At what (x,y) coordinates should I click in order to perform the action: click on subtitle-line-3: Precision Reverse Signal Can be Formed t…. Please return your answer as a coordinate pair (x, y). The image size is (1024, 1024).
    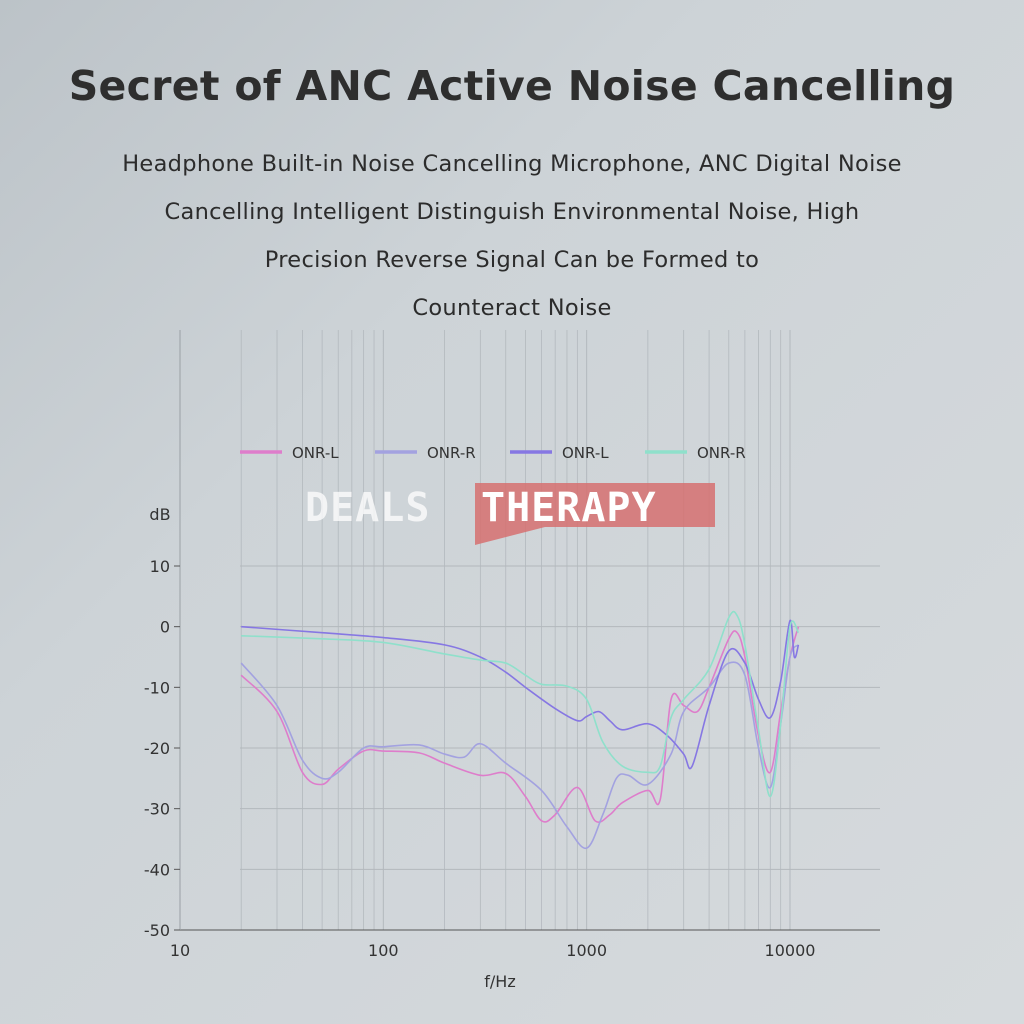
    Looking at the image, I should click on (512, 260).